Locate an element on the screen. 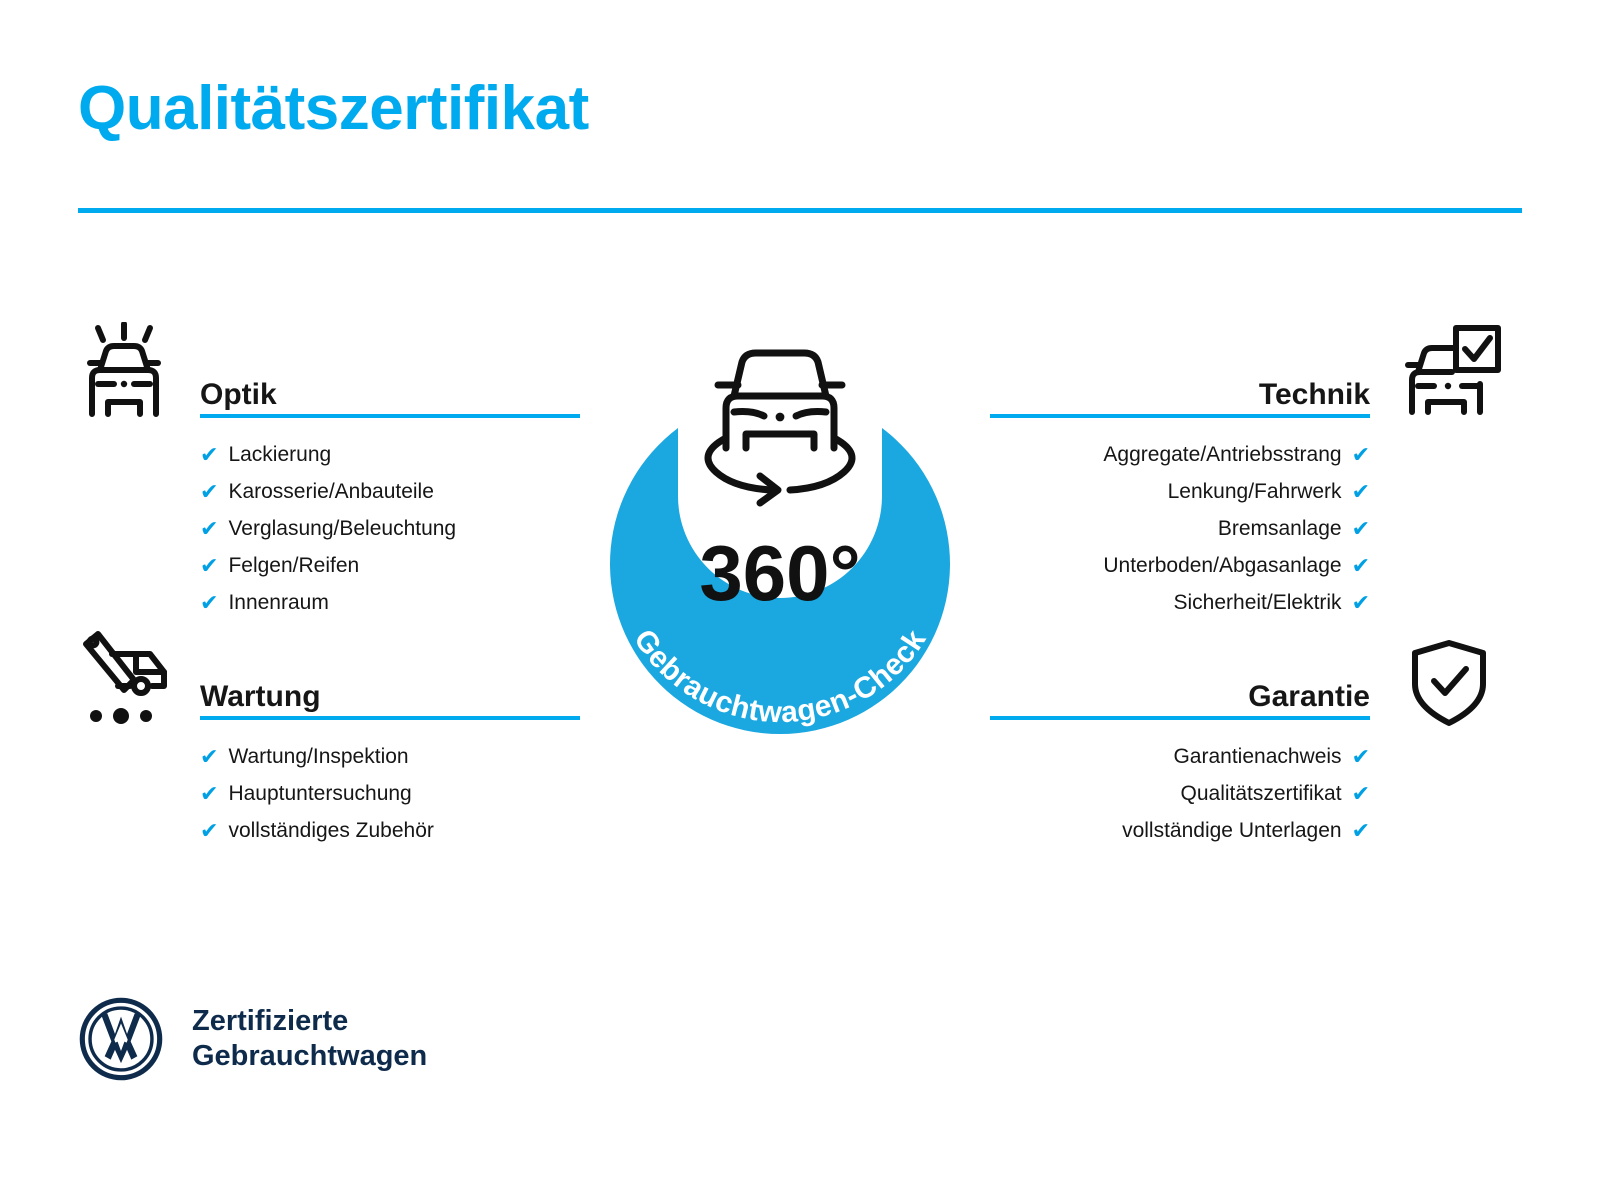 This screenshot has height=1200, width=1600. car-checkbox-icon is located at coordinates (1452, 372).